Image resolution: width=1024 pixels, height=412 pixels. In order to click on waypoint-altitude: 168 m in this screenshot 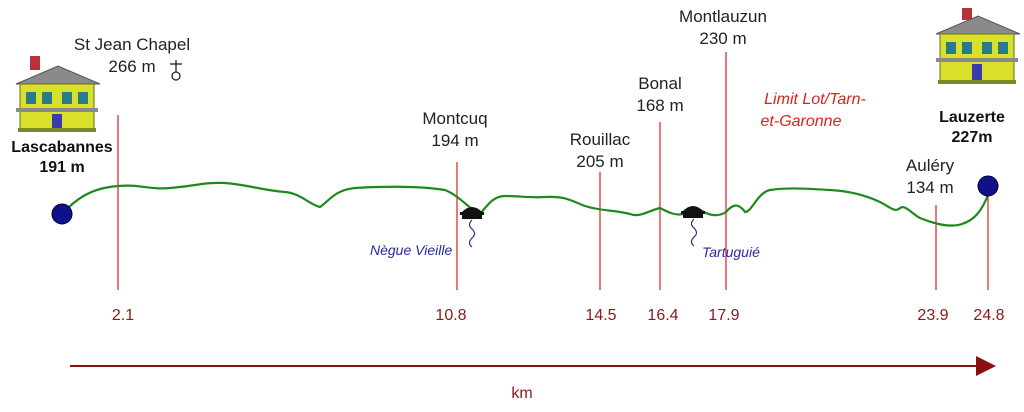, I will do `click(659, 105)`.